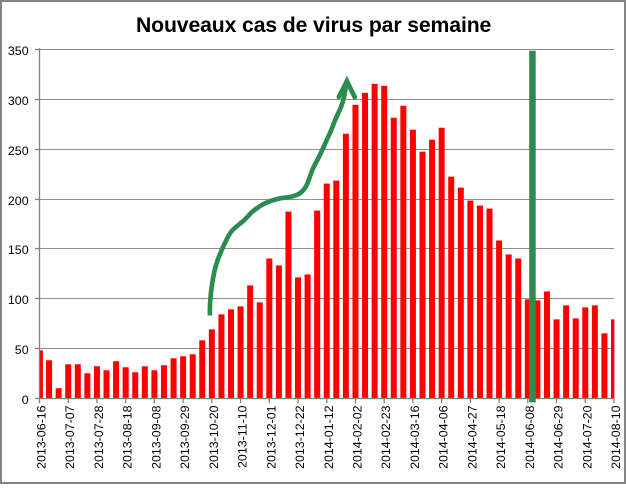 The height and width of the screenshot is (489, 626). Describe the element at coordinates (501, 436) in the screenshot. I see `svg-text: 2014-05-18` at that location.